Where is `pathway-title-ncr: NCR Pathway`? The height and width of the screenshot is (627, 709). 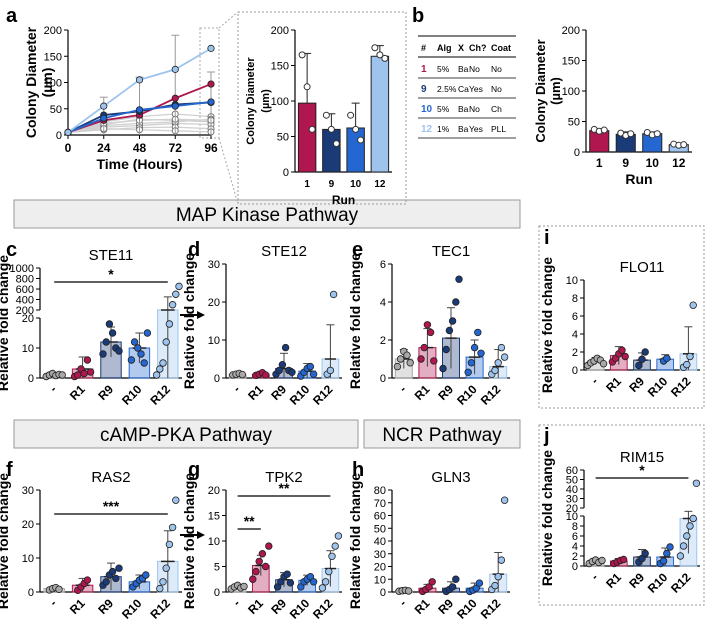 pathway-title-ncr: NCR Pathway is located at coordinates (442, 435).